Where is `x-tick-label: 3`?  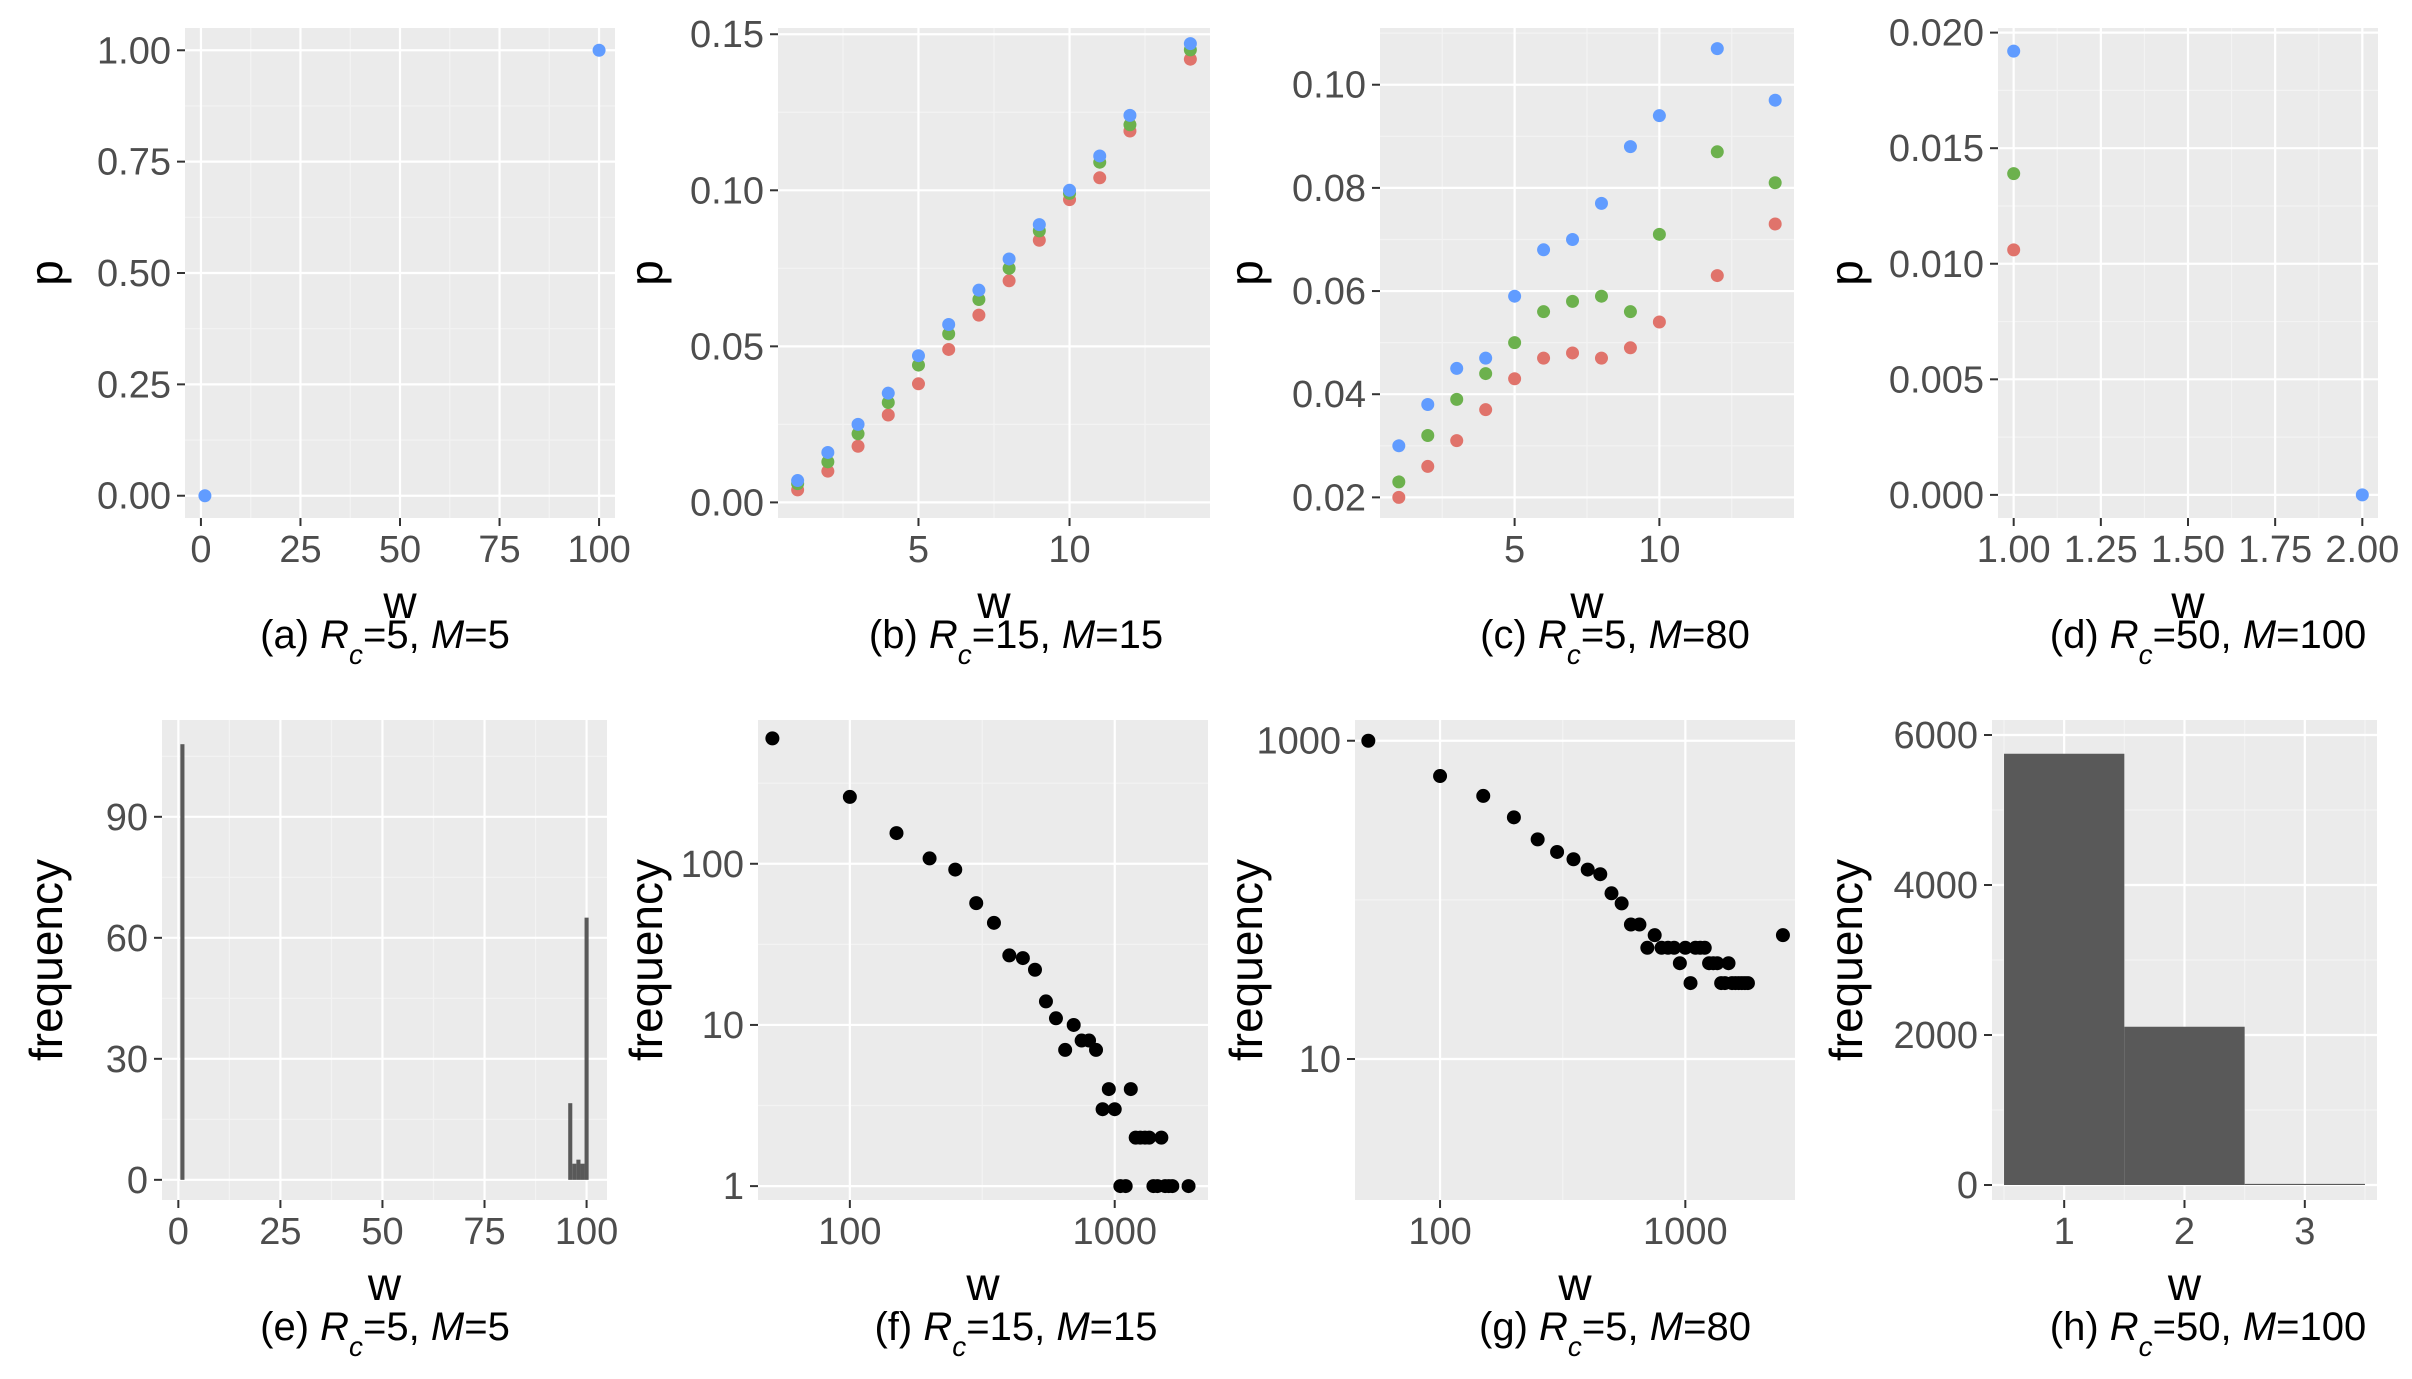
x-tick-label: 3 is located at coordinates (2304, 1232).